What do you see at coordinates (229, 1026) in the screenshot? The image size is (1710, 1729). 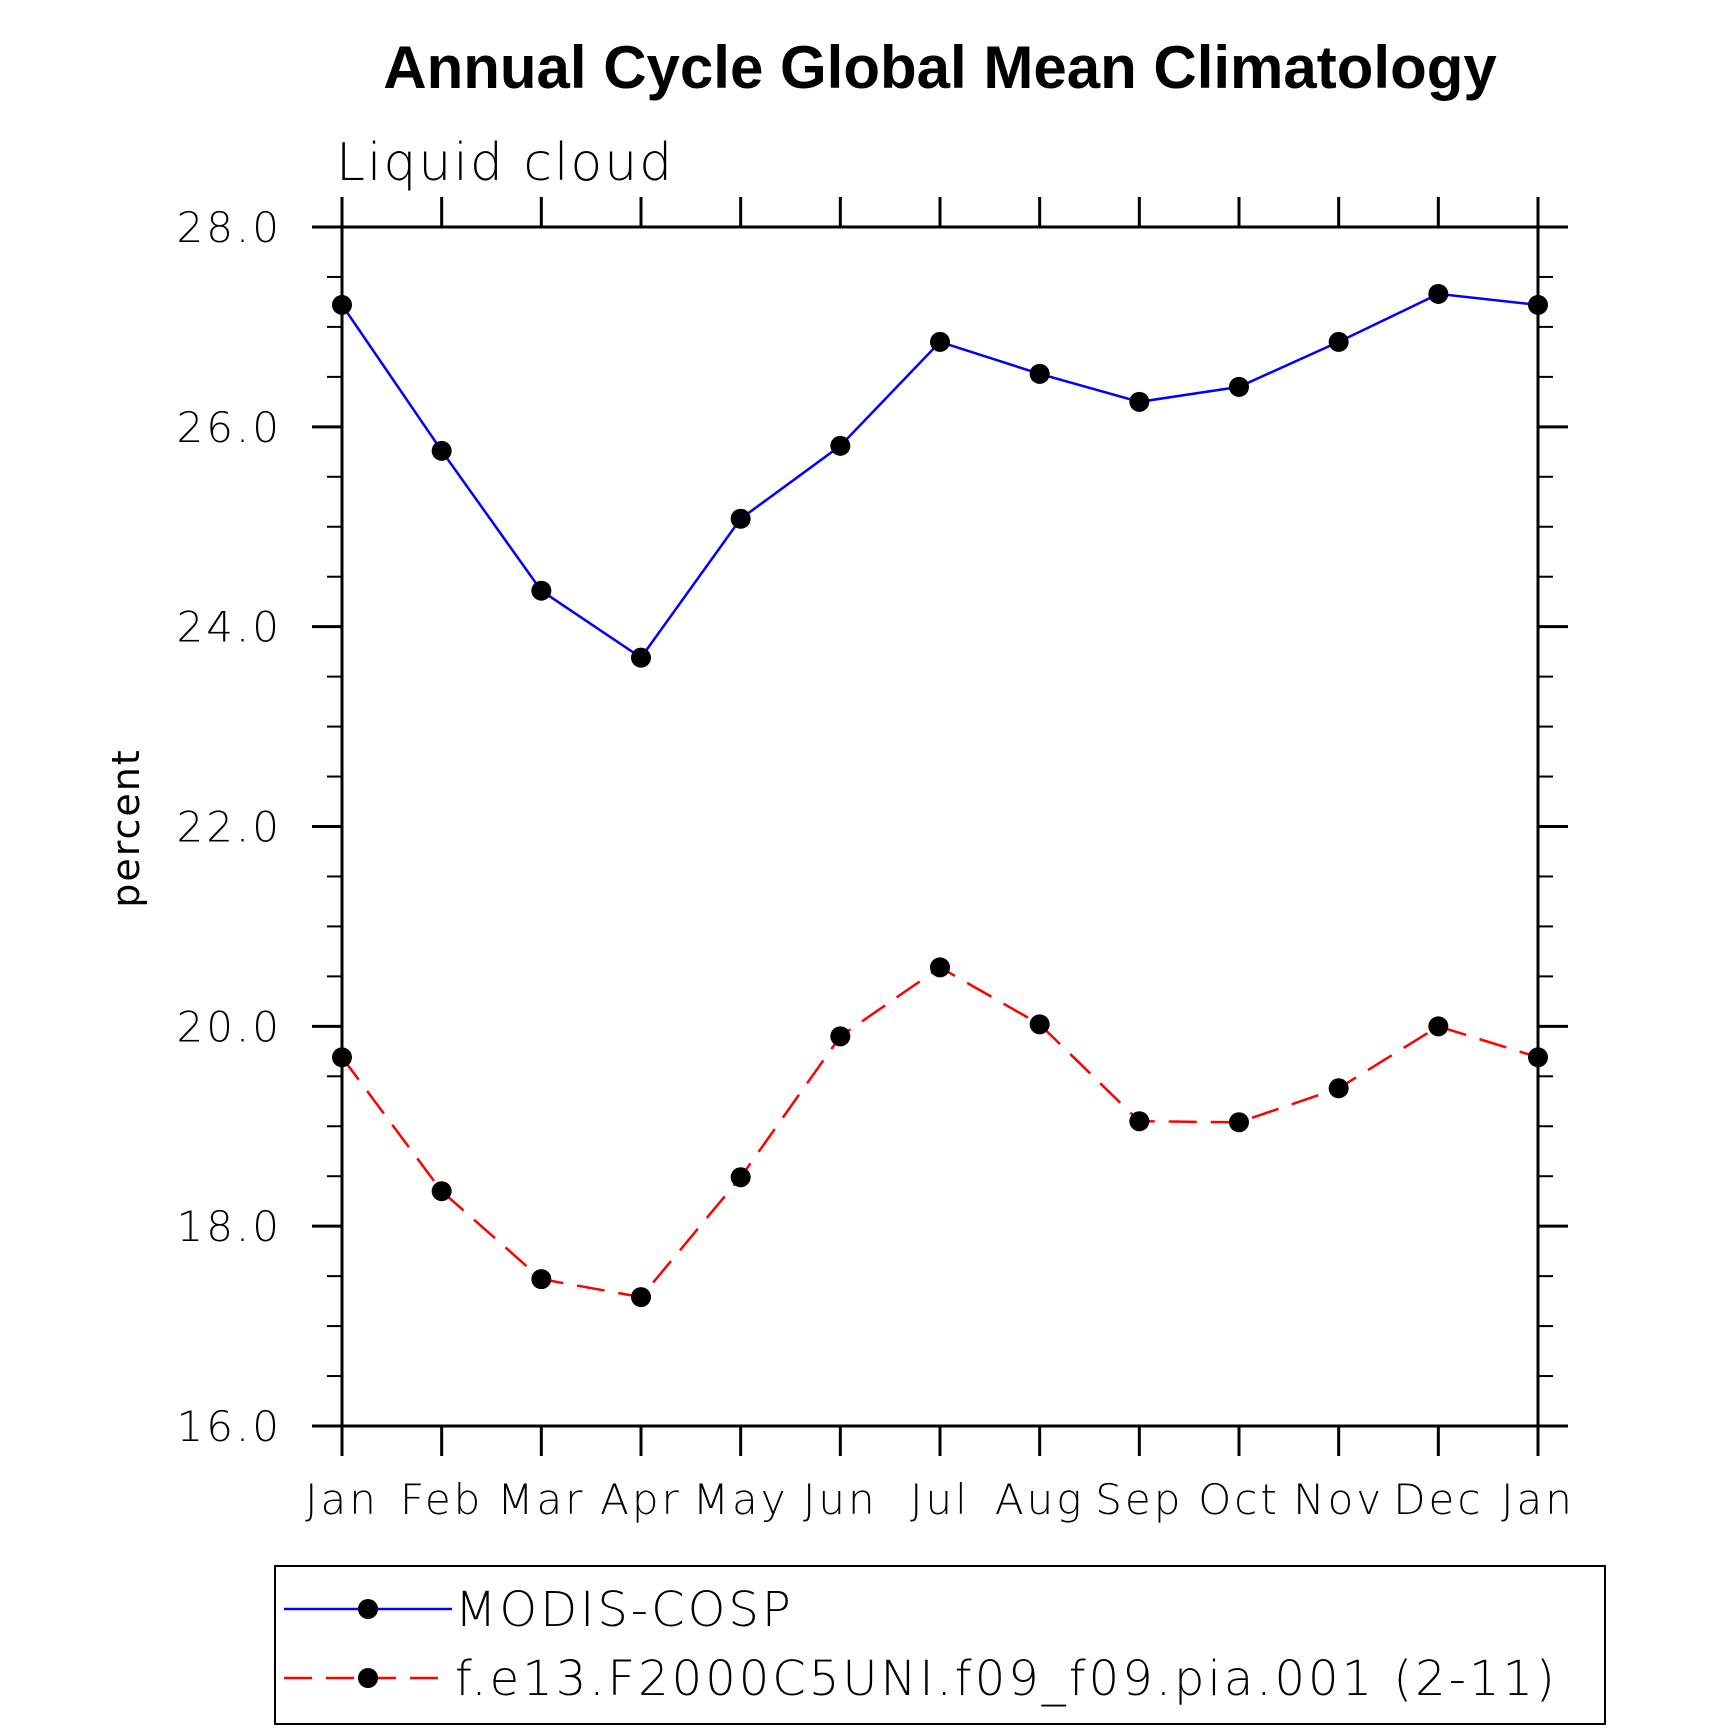 I see `y-tick-label: 20.0` at bounding box center [229, 1026].